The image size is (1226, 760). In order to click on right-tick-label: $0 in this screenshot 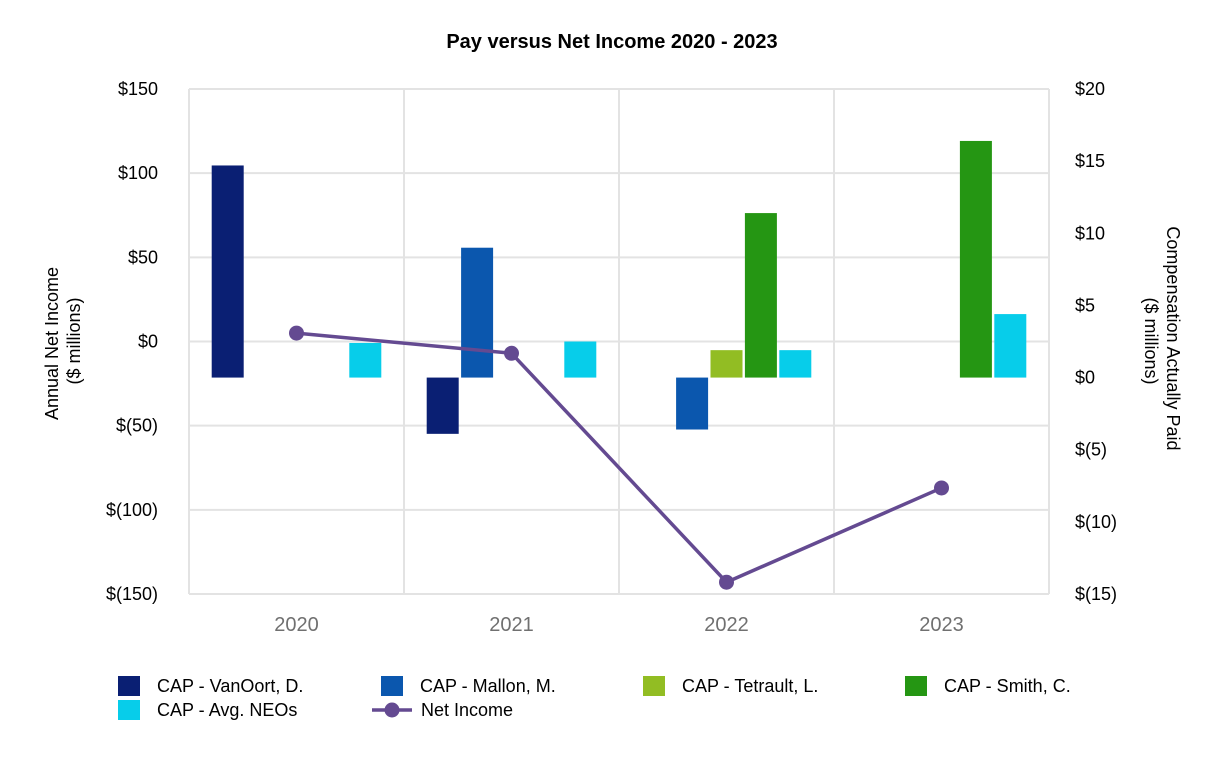, I will do `click(1085, 378)`.